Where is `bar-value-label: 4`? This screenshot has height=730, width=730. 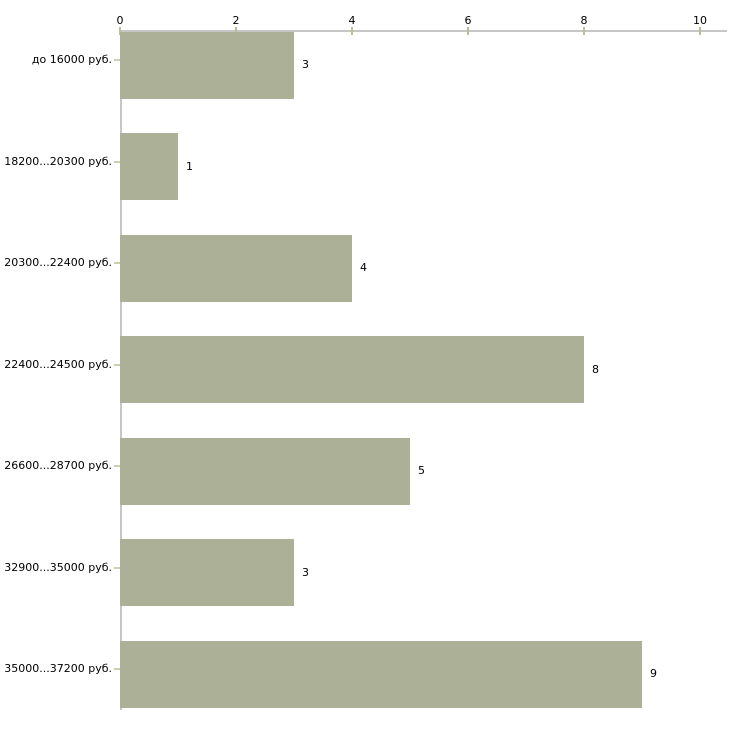 bar-value-label: 4 is located at coordinates (363, 267).